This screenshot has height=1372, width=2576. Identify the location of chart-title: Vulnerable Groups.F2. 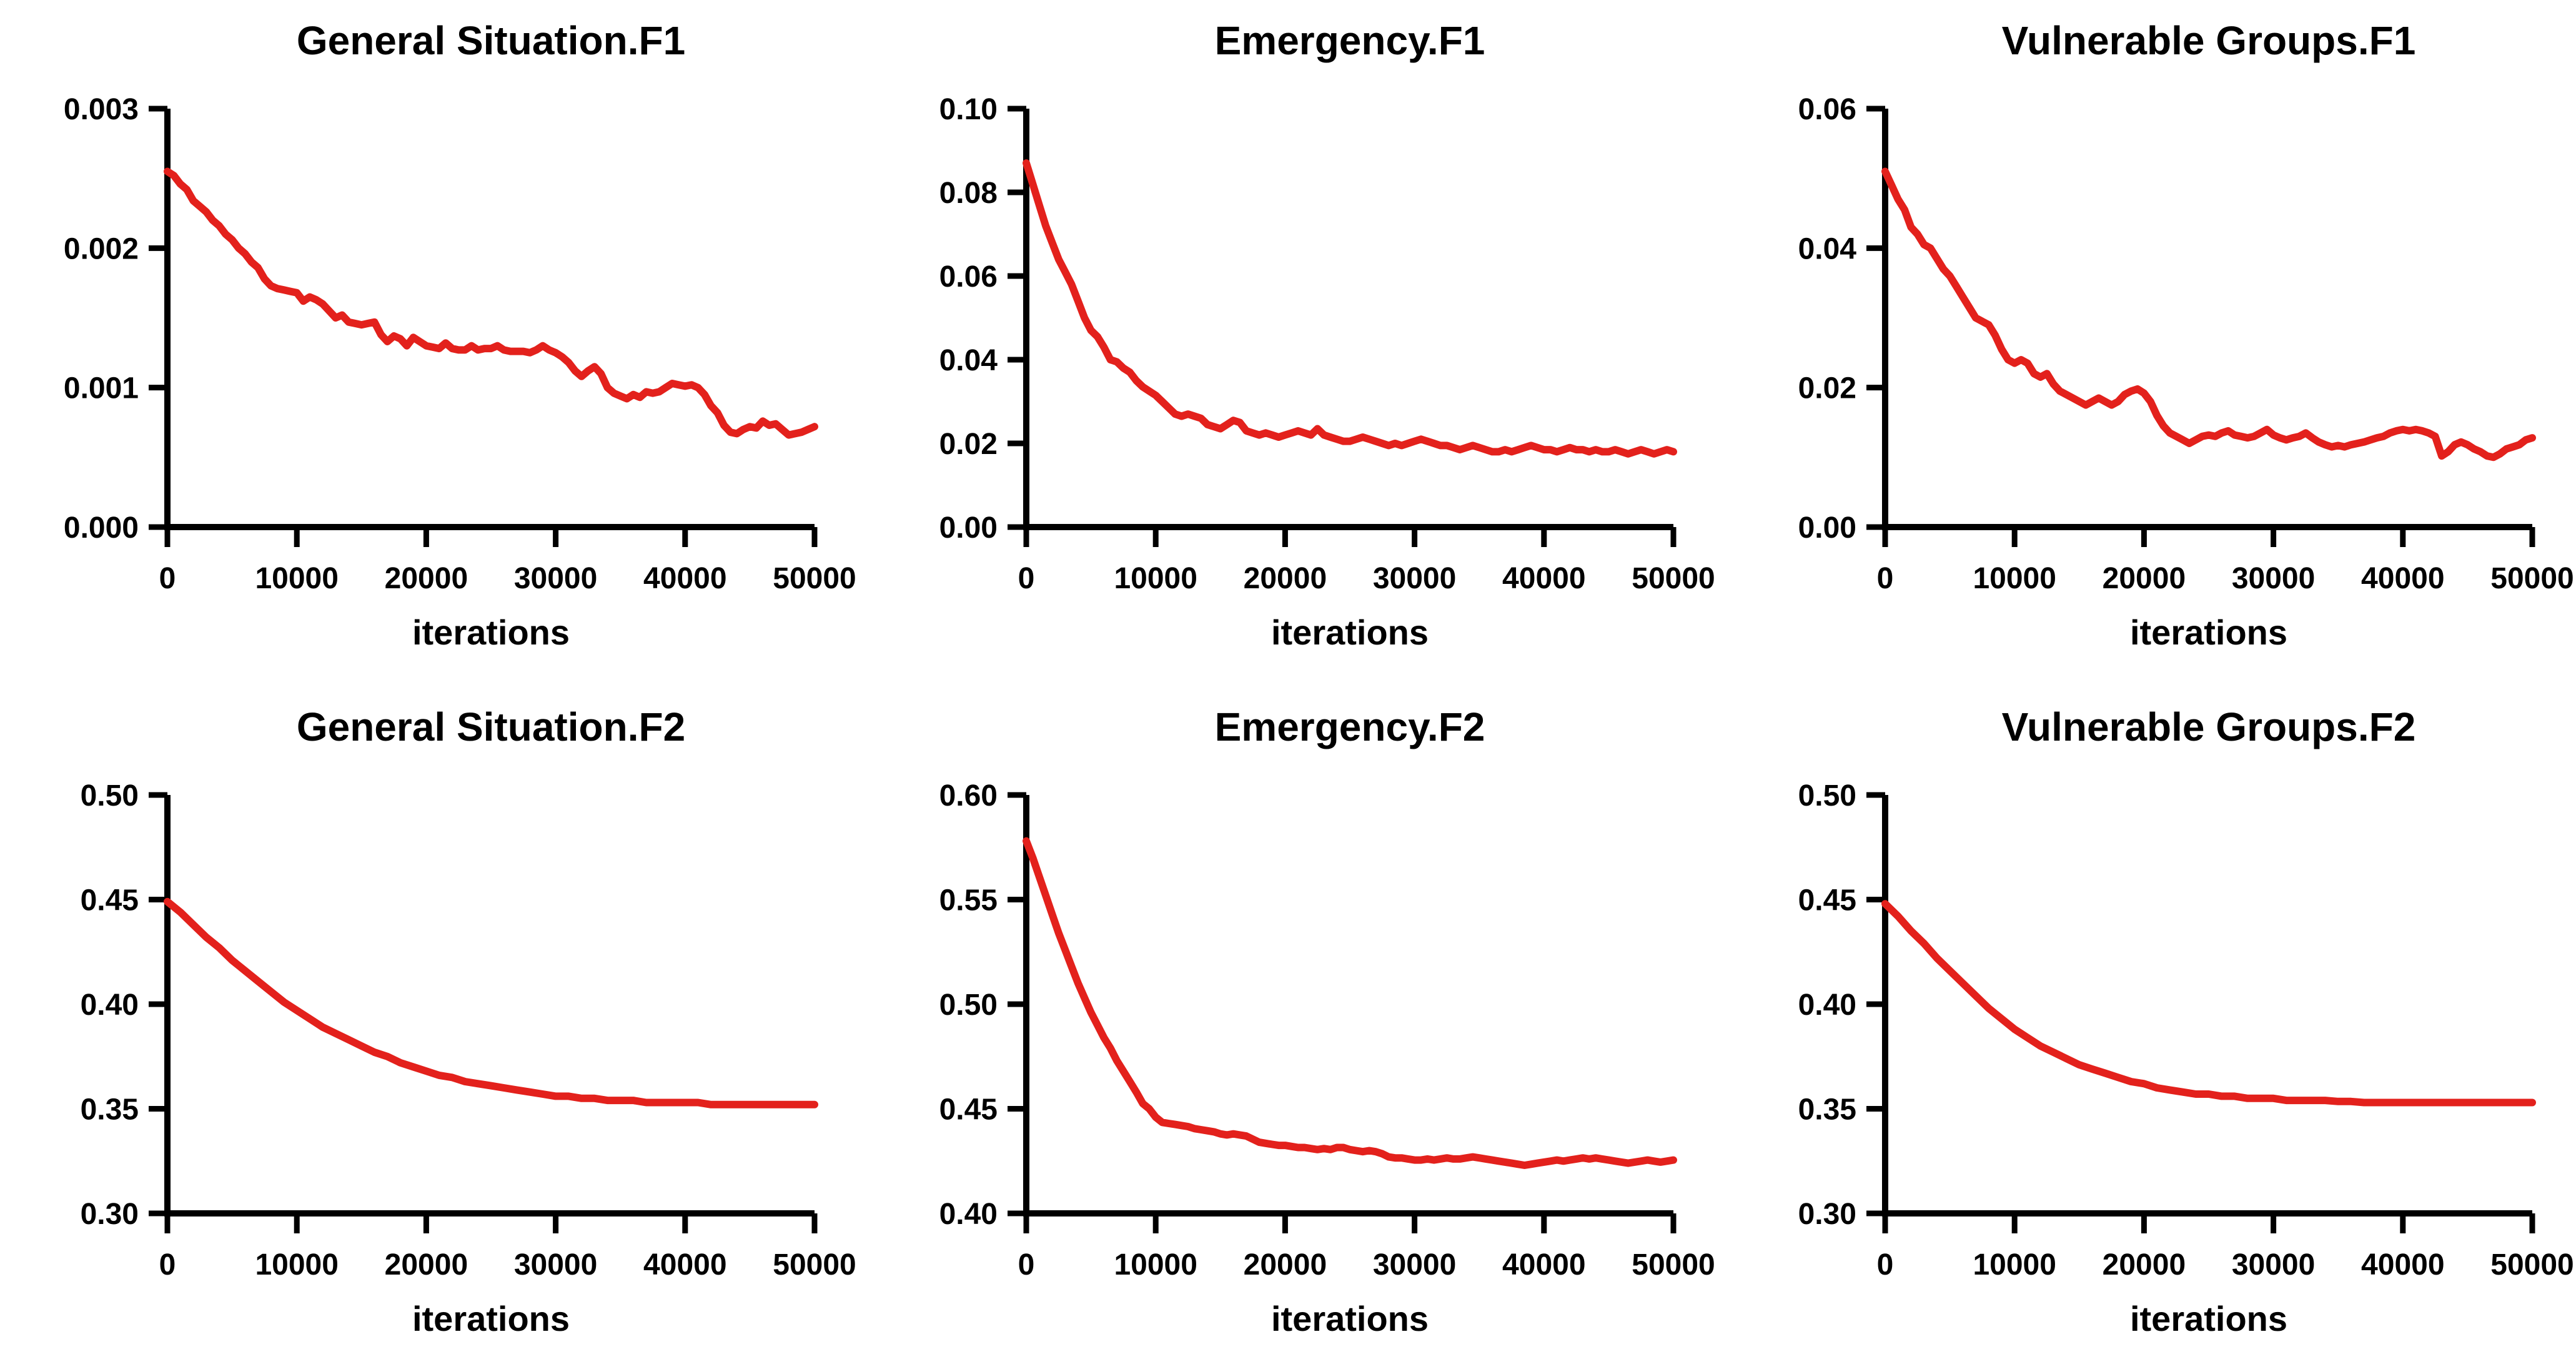
(2208, 727).